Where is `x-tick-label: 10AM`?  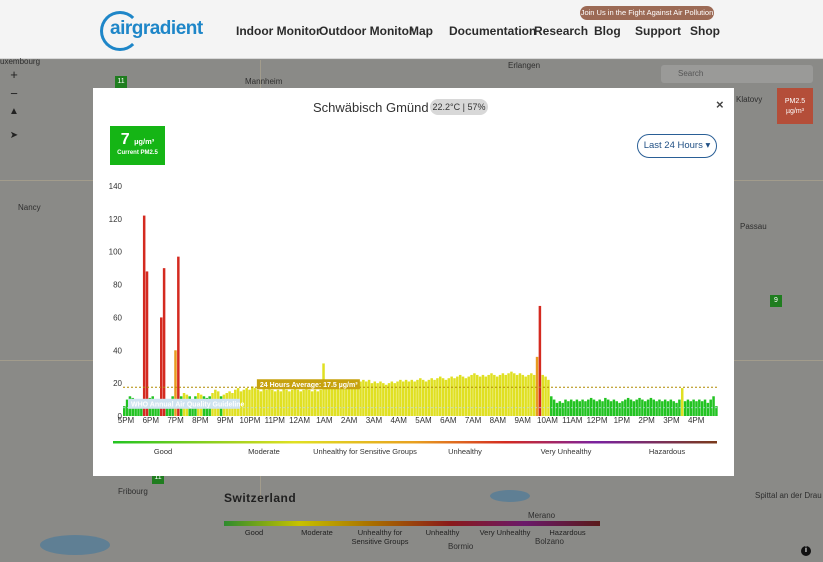
x-tick-label: 10AM is located at coordinates (547, 420).